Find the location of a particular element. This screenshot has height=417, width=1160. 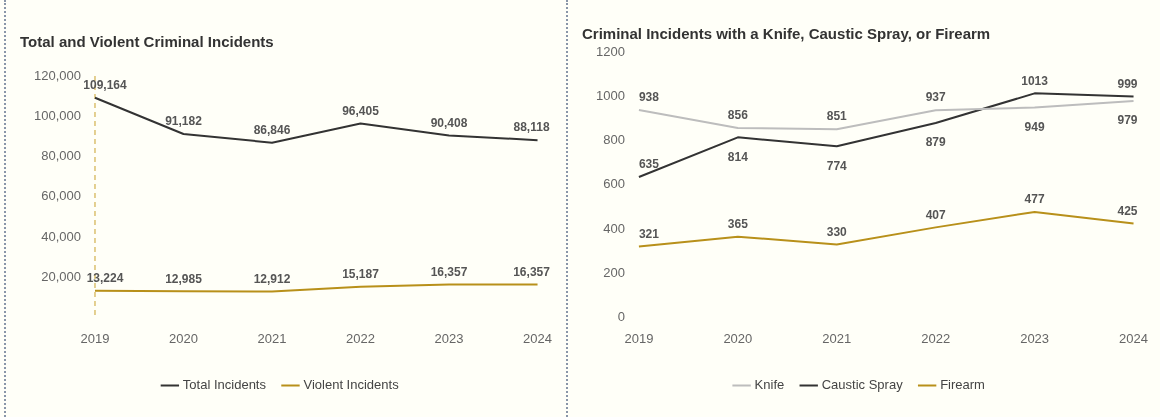

data-label: 109,164 is located at coordinates (105, 85).